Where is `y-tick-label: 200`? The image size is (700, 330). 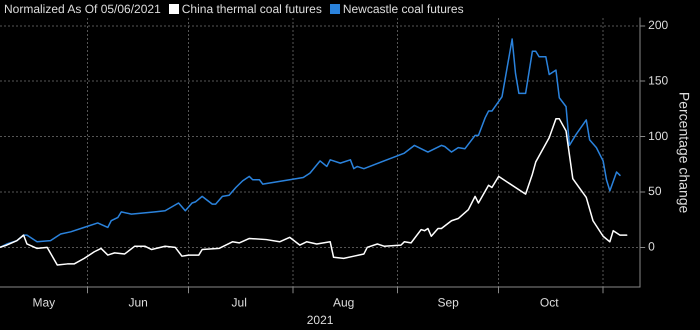 y-tick-label: 200 is located at coordinates (658, 25).